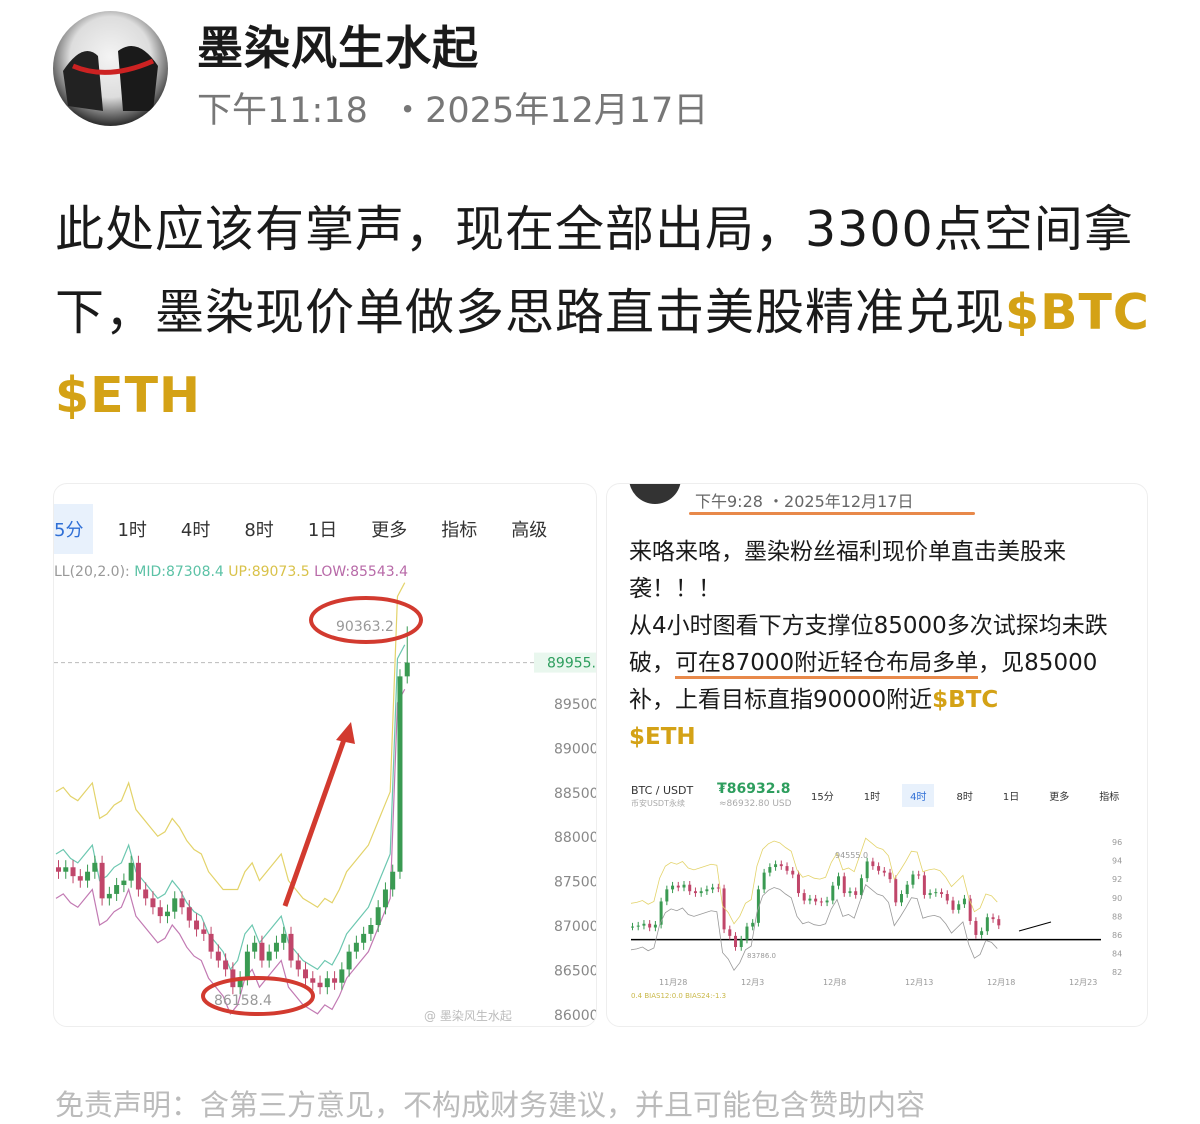  What do you see at coordinates (74, 529) in the screenshot?
I see `tab-5m: 5分` at bounding box center [74, 529].